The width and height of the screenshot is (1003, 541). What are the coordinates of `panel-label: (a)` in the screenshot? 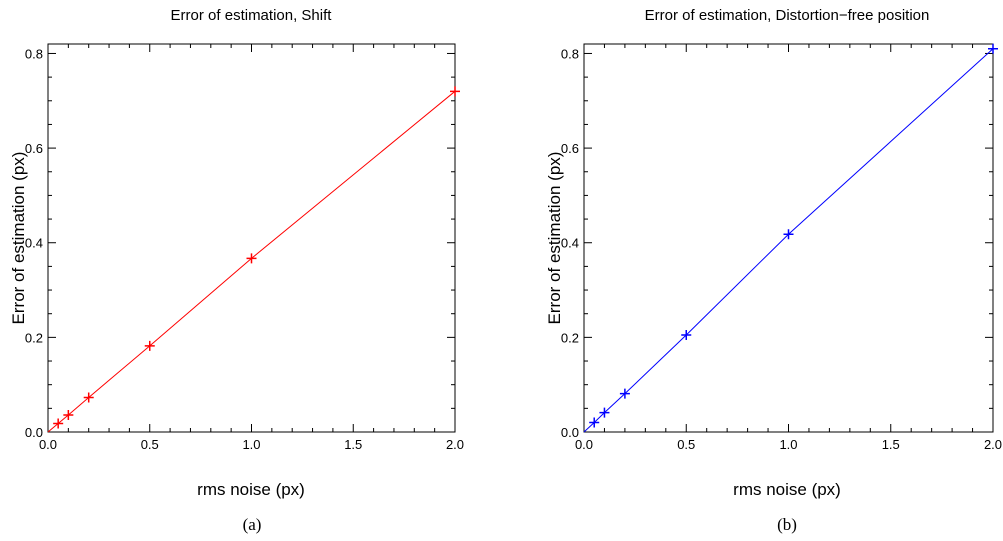 It's located at (252, 524).